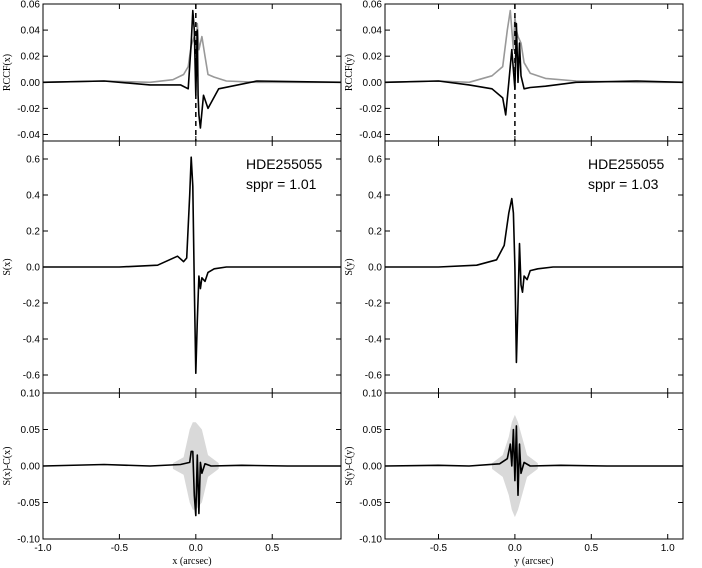 This screenshot has height=568, width=702. I want to click on panel-rccf-x: -0.04 -0.02 0.00 0.02 0.04 0.06 RCCF(x), so click(172, 71).